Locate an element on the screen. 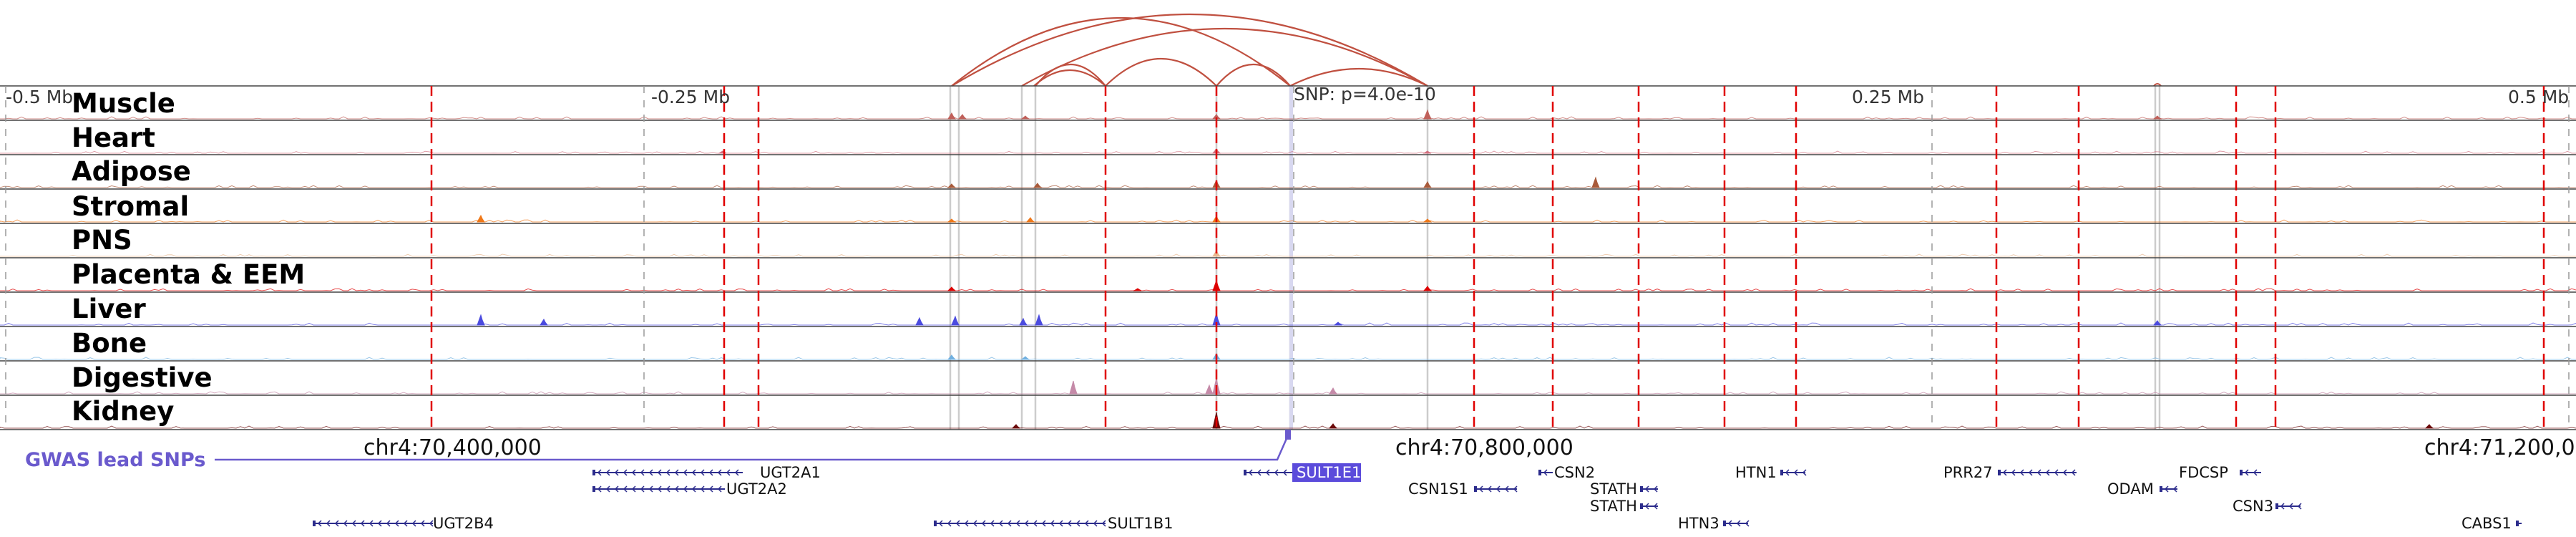 The width and height of the screenshot is (2576, 537). scale-label-plus-0-5mb: 0.5 Mb is located at coordinates (2538, 97).